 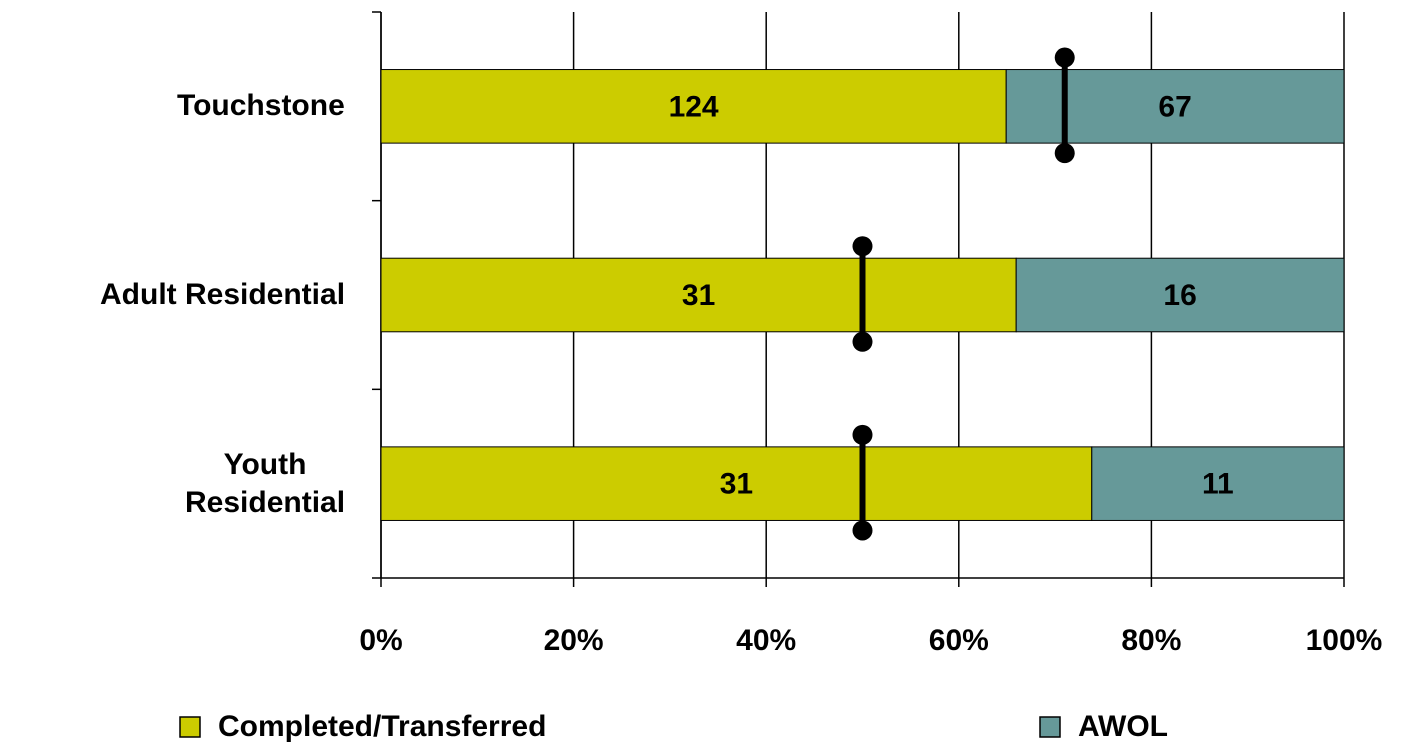 I want to click on data-label: 16, so click(x=1179, y=295).